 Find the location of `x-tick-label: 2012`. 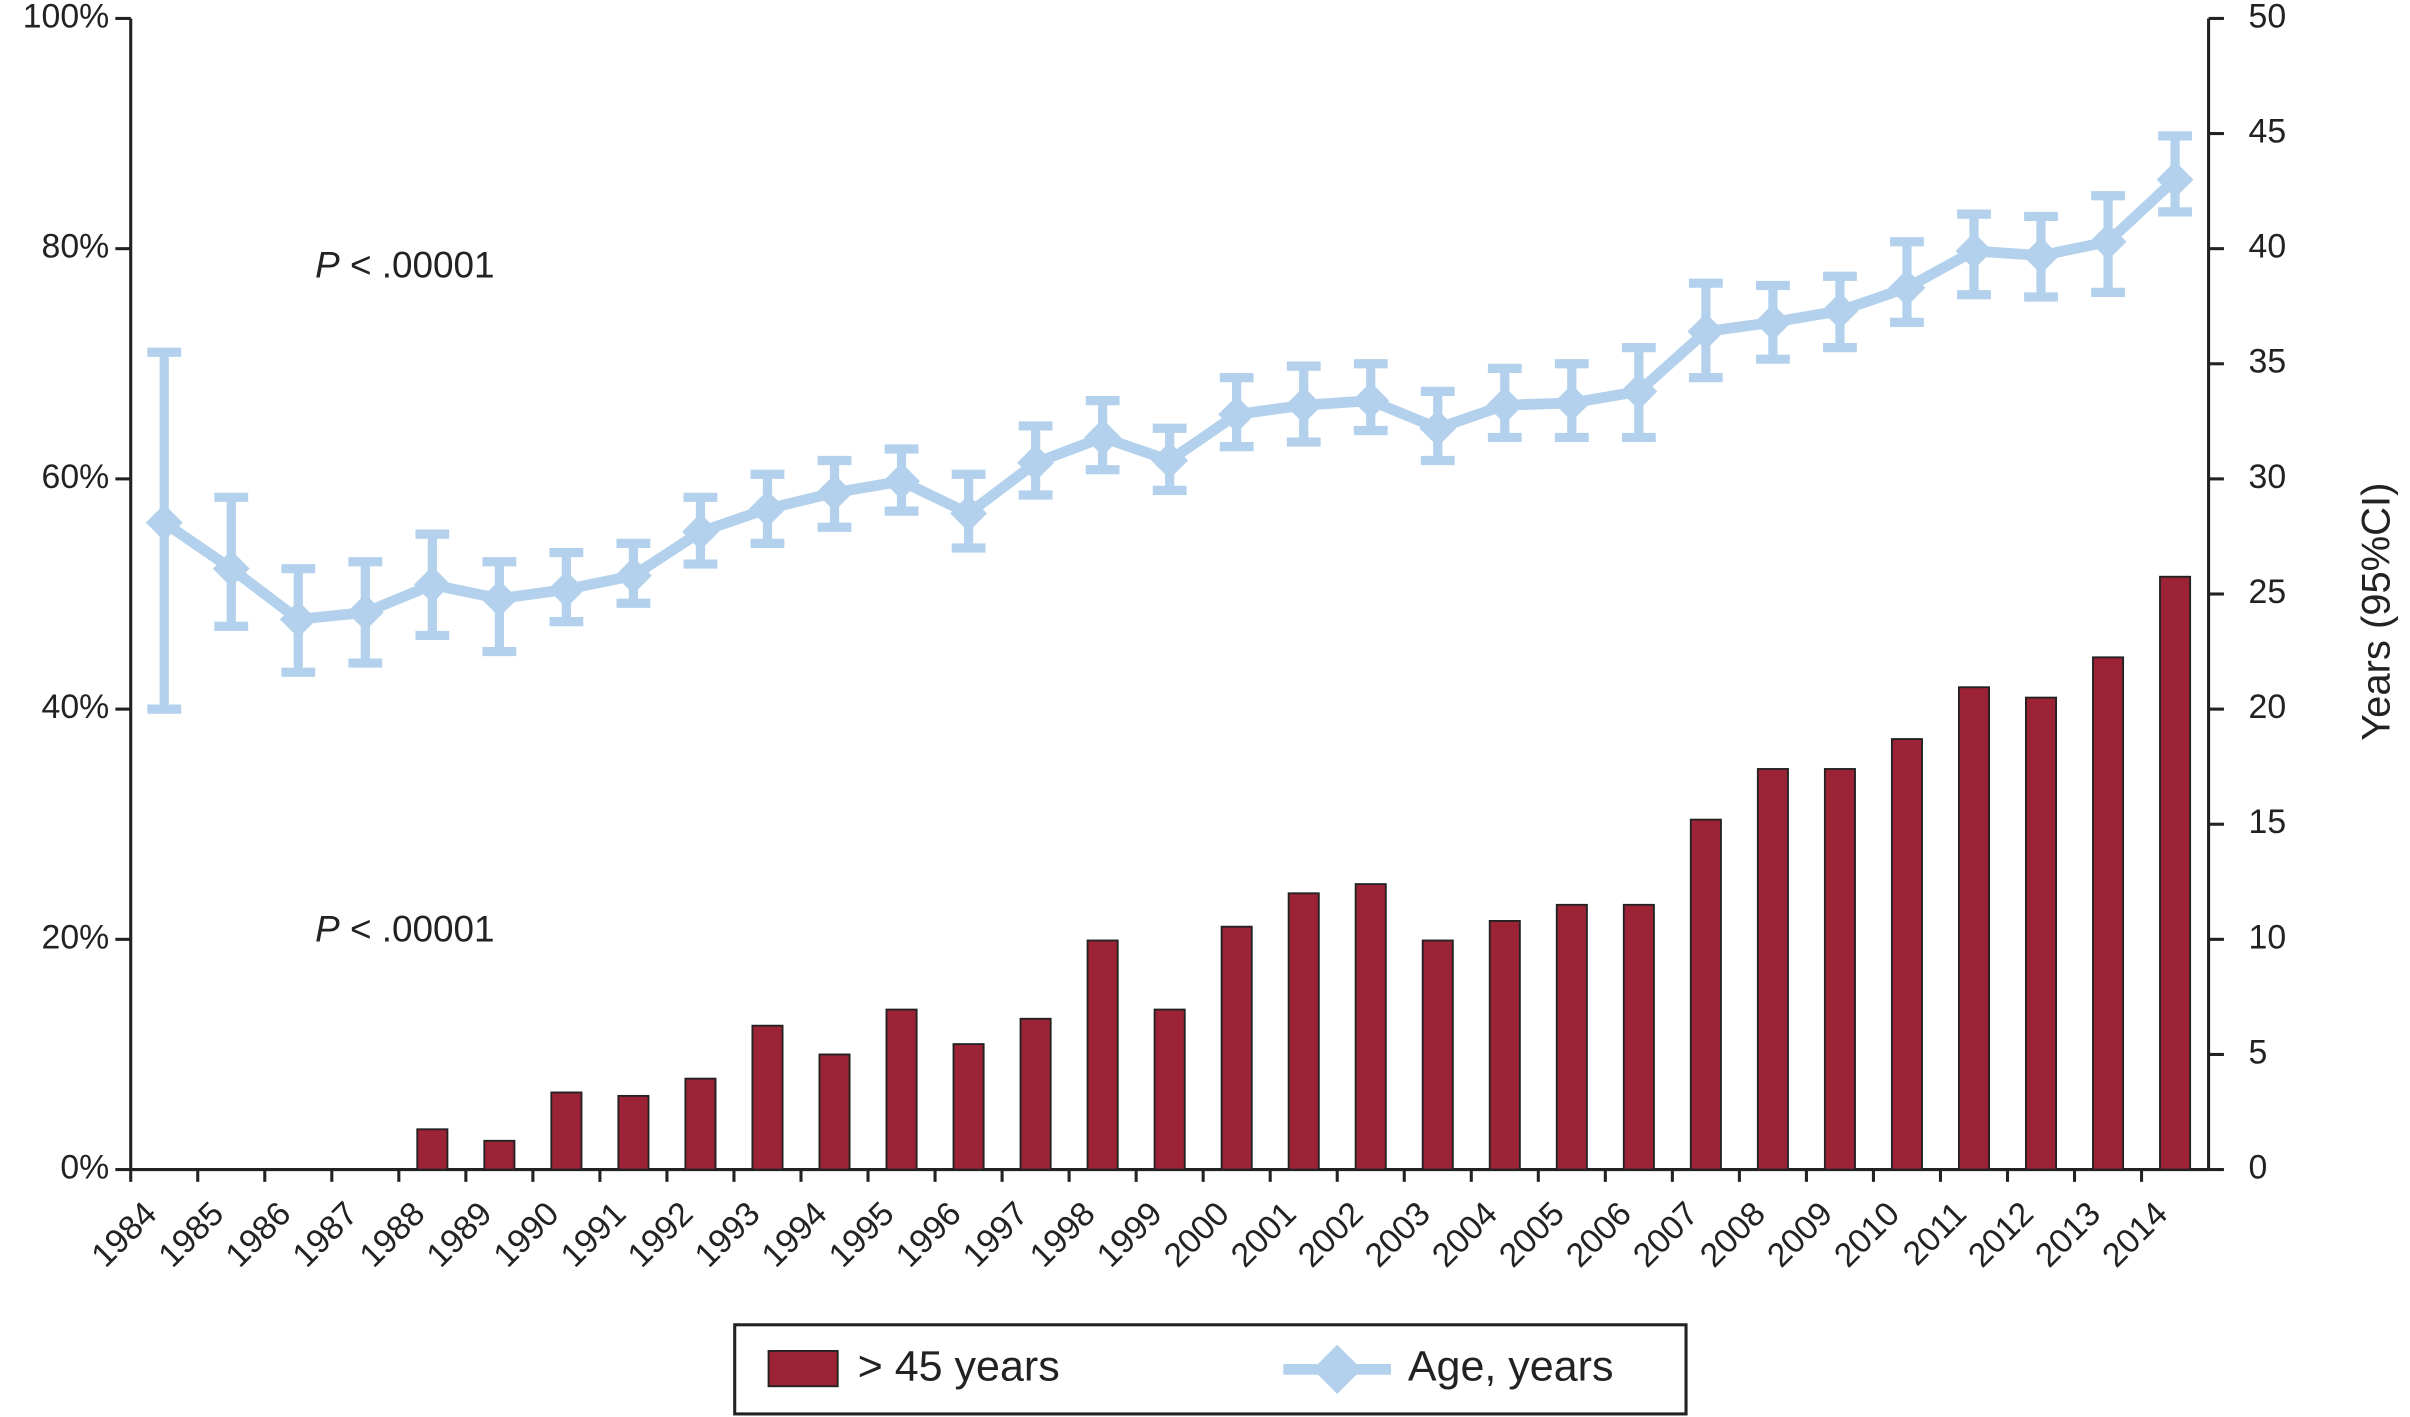

x-tick-label: 2012 is located at coordinates (2001, 1235).